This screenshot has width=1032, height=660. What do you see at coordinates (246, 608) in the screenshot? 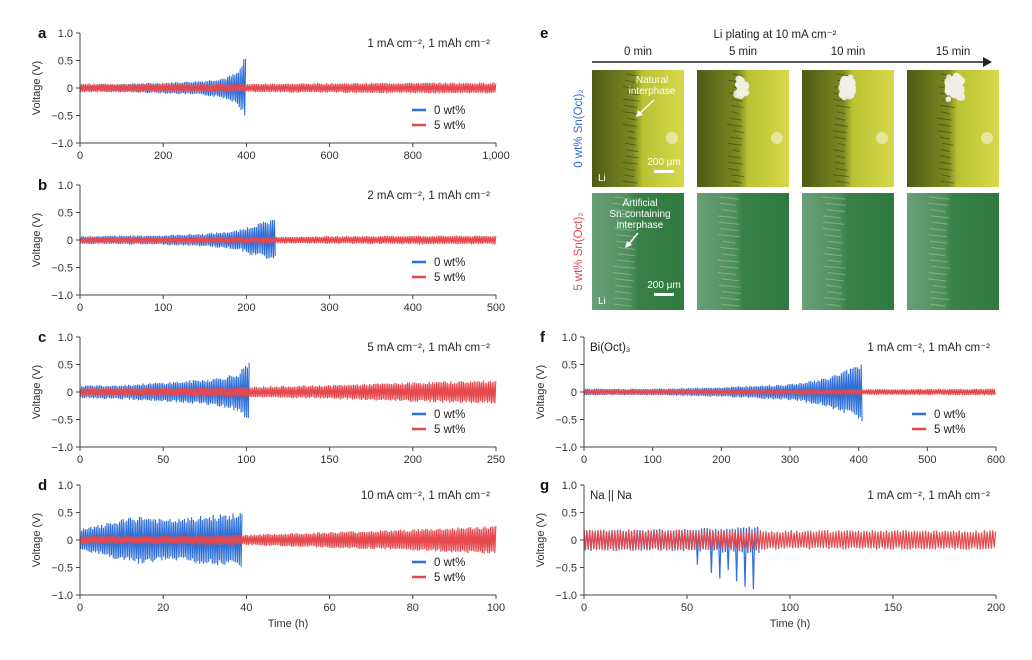
I see `x-tick-label-d: 40` at bounding box center [246, 608].